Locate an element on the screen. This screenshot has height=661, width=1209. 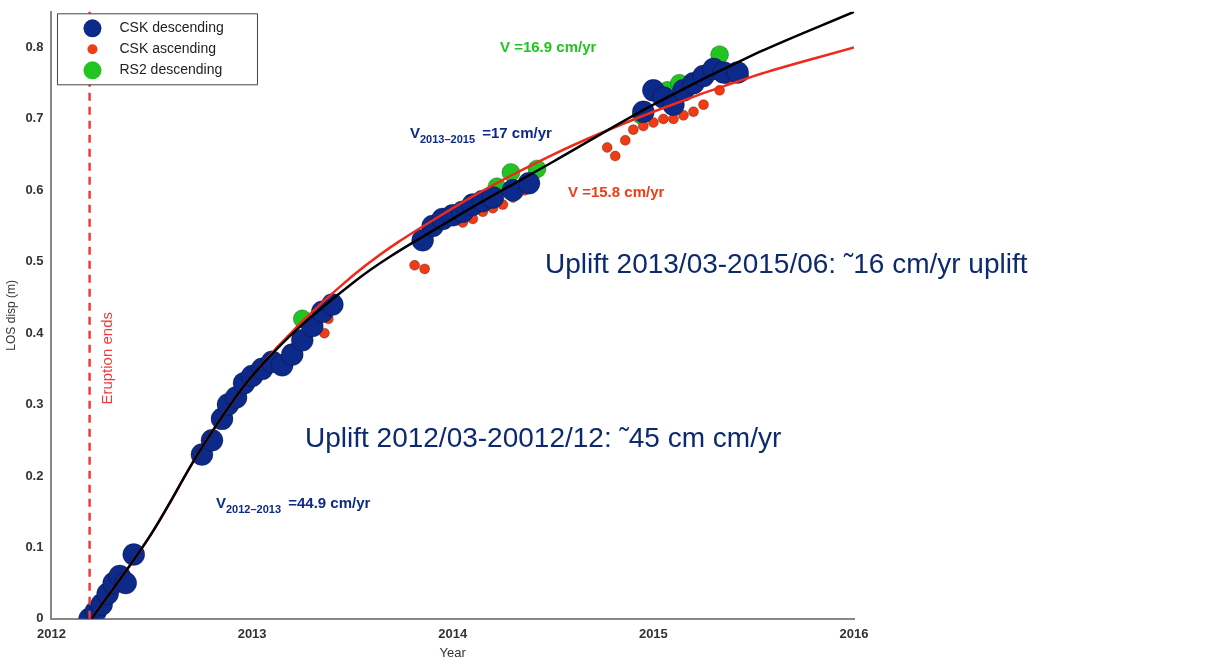
legend-label: CSK ascending is located at coordinates (167, 48).